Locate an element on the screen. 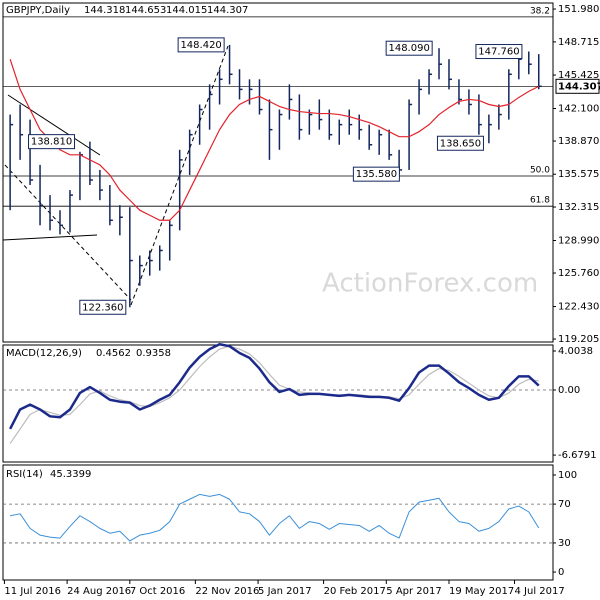  y-tick-label: -6.6791 is located at coordinates (577, 455).